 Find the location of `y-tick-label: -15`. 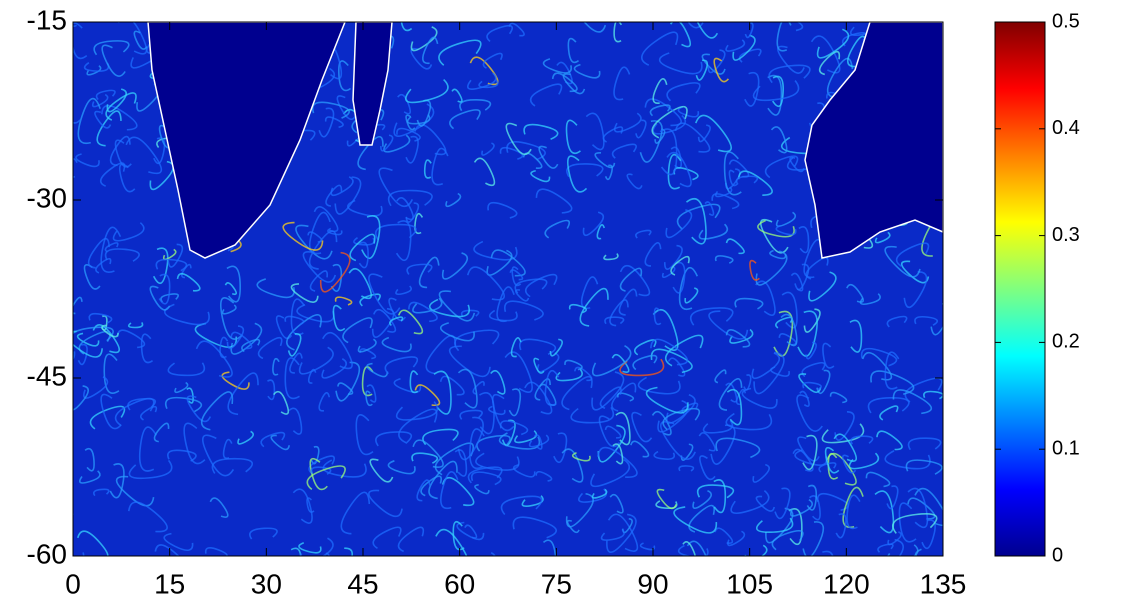

y-tick-label: -15 is located at coordinates (47, 19).